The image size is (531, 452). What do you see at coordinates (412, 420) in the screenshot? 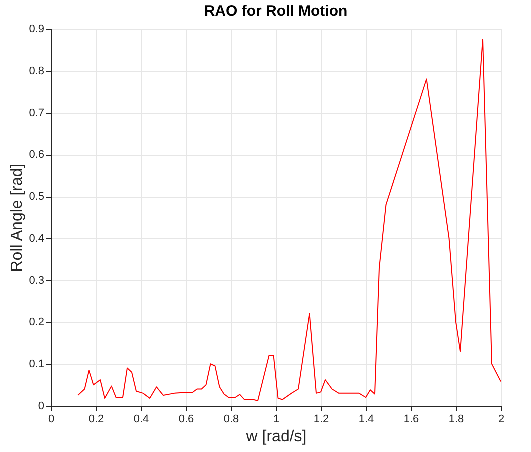
I see `x-tick-label: 1.6` at bounding box center [412, 420].